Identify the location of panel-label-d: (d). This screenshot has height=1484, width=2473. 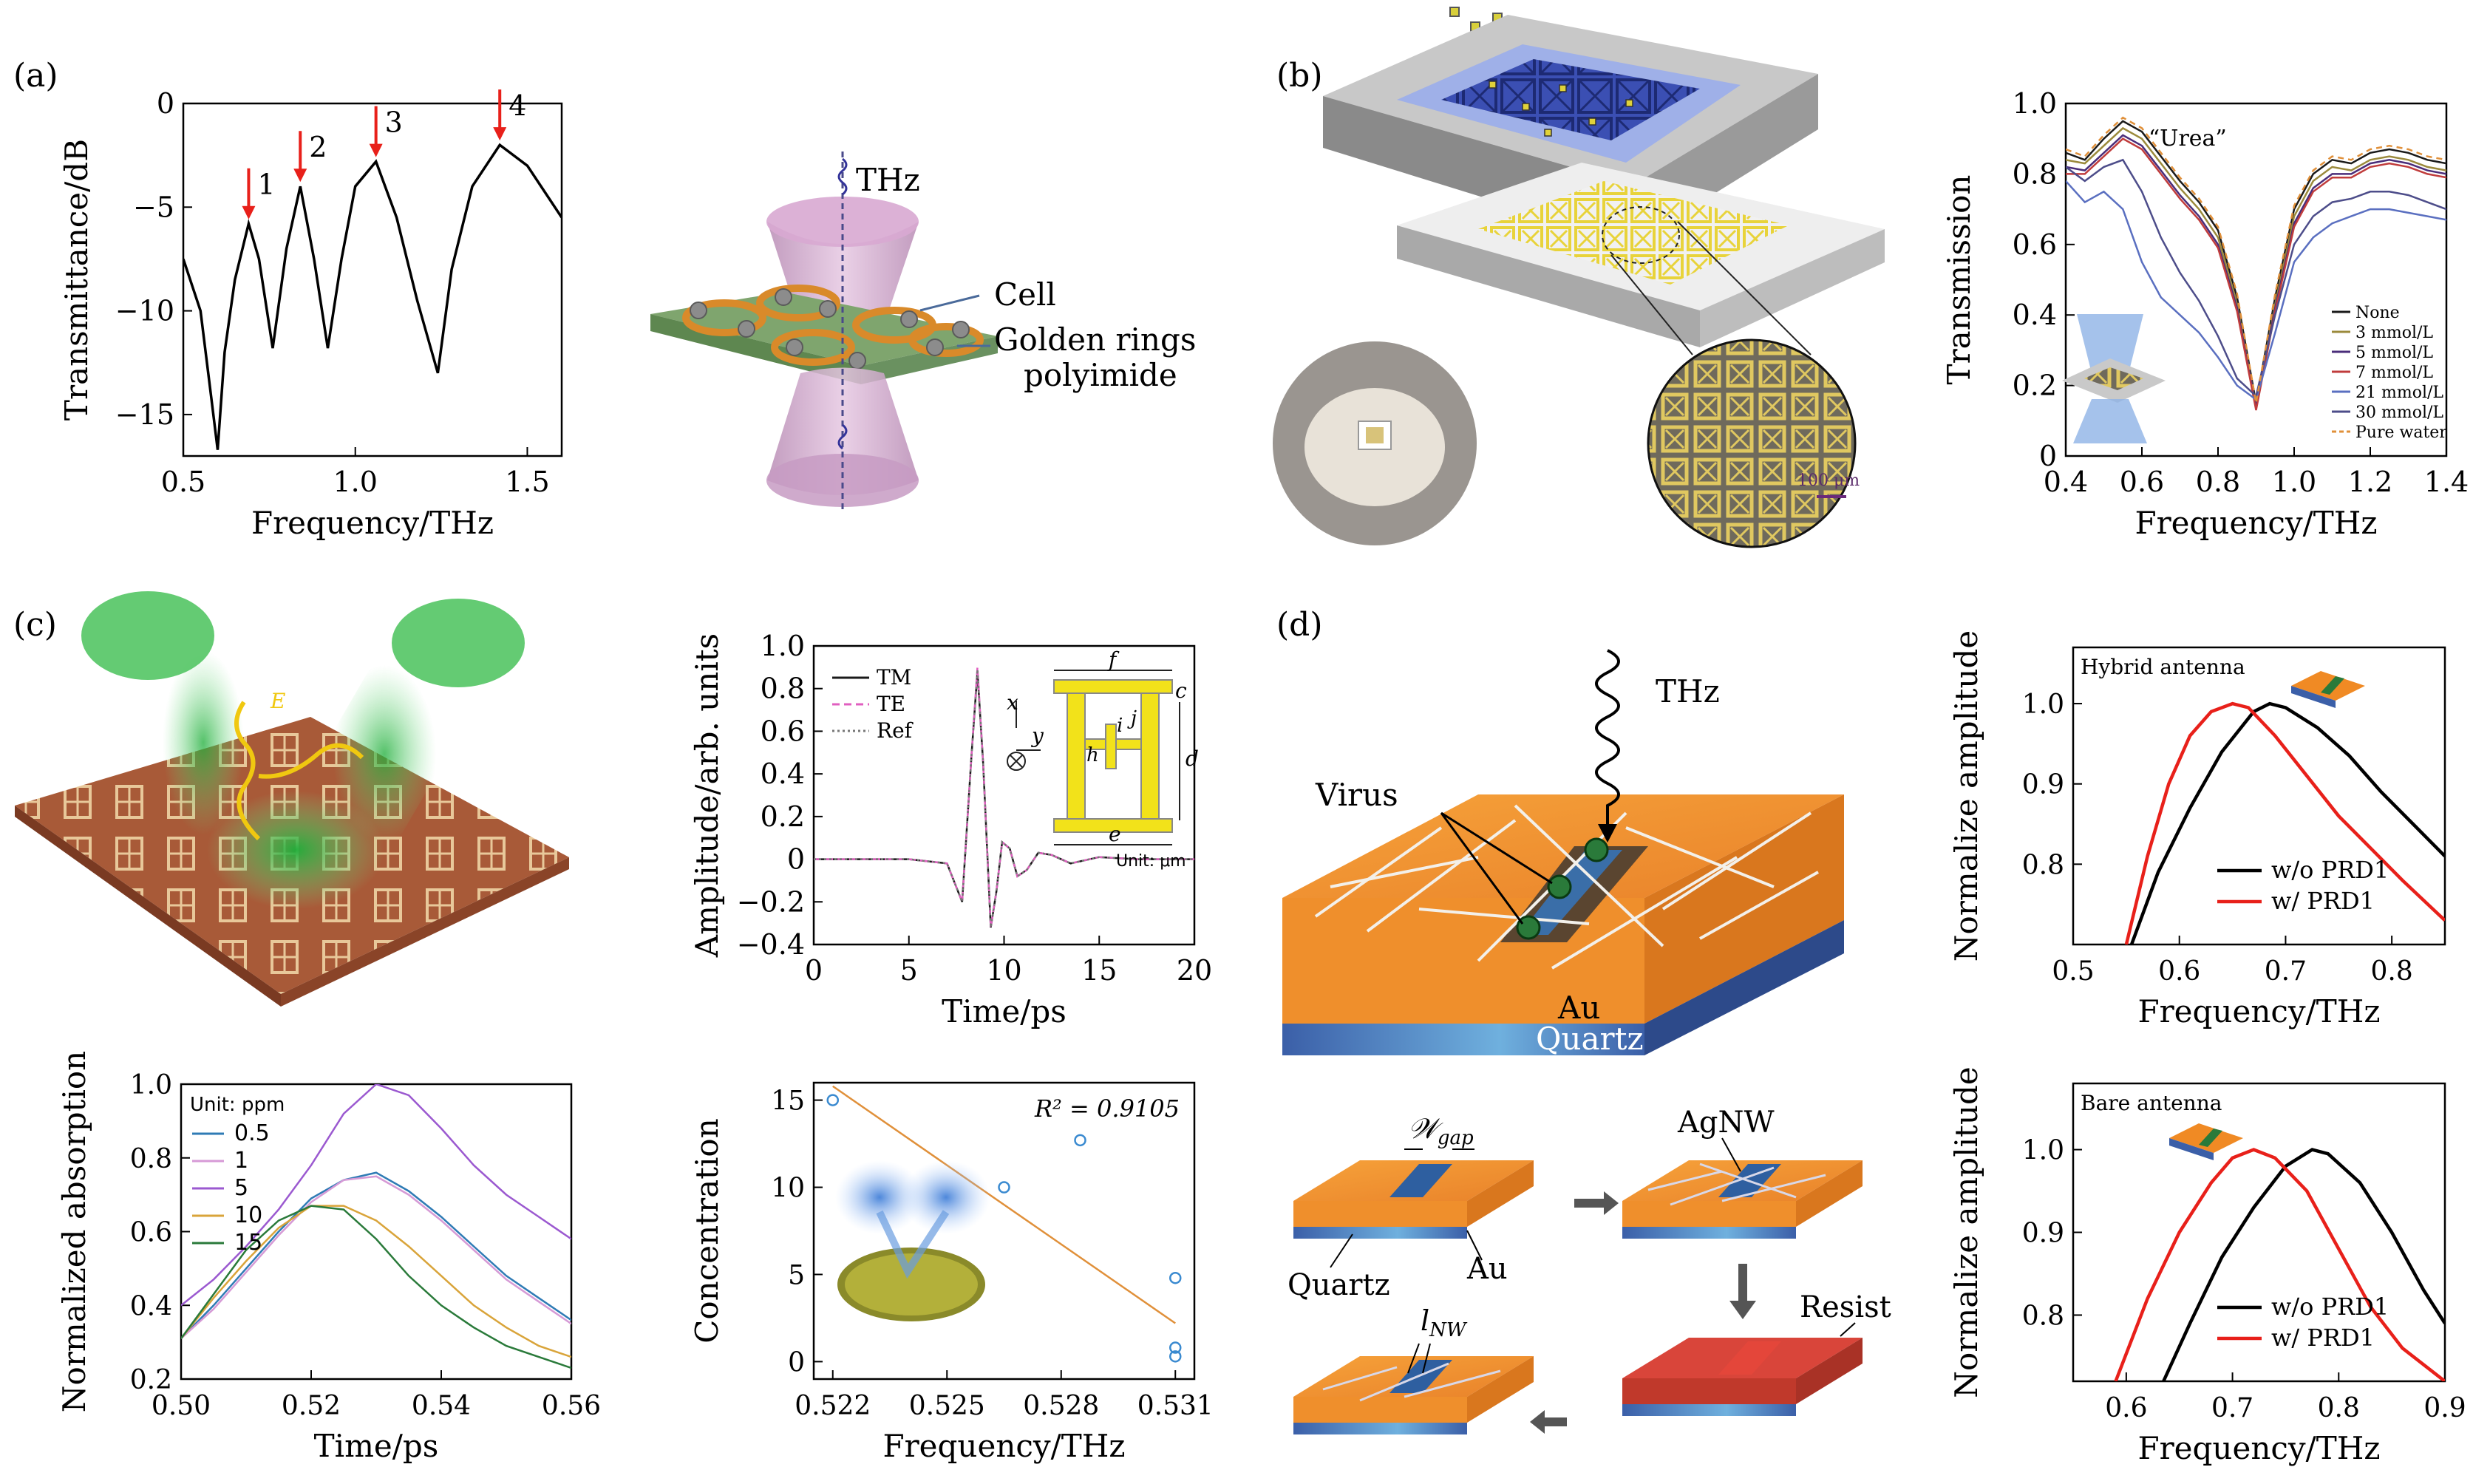
(1299, 625).